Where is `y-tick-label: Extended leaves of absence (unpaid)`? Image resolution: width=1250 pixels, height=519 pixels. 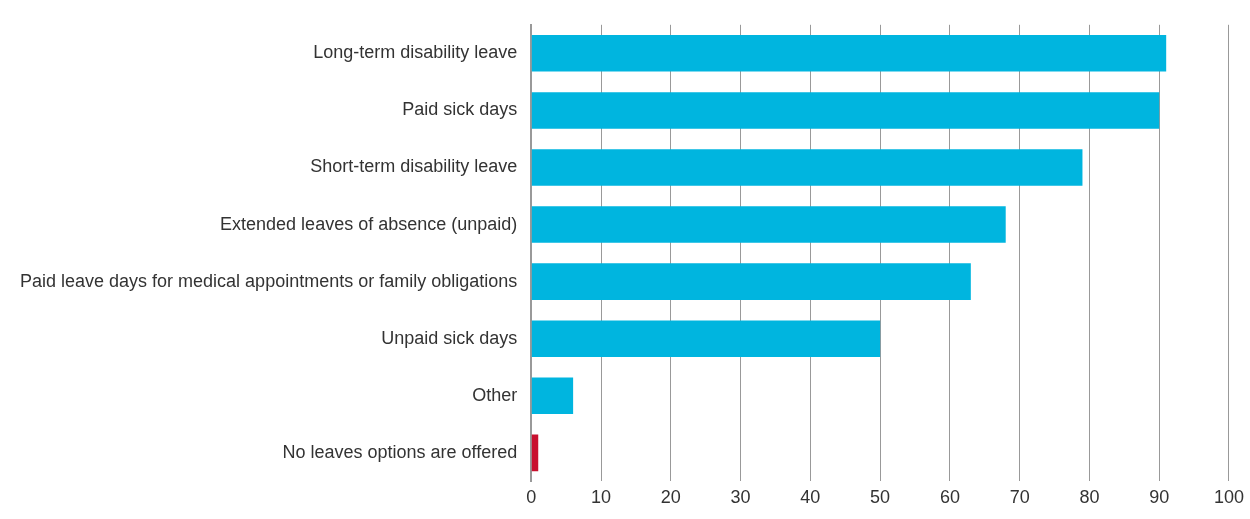 y-tick-label: Extended leaves of absence (unpaid) is located at coordinates (369, 223).